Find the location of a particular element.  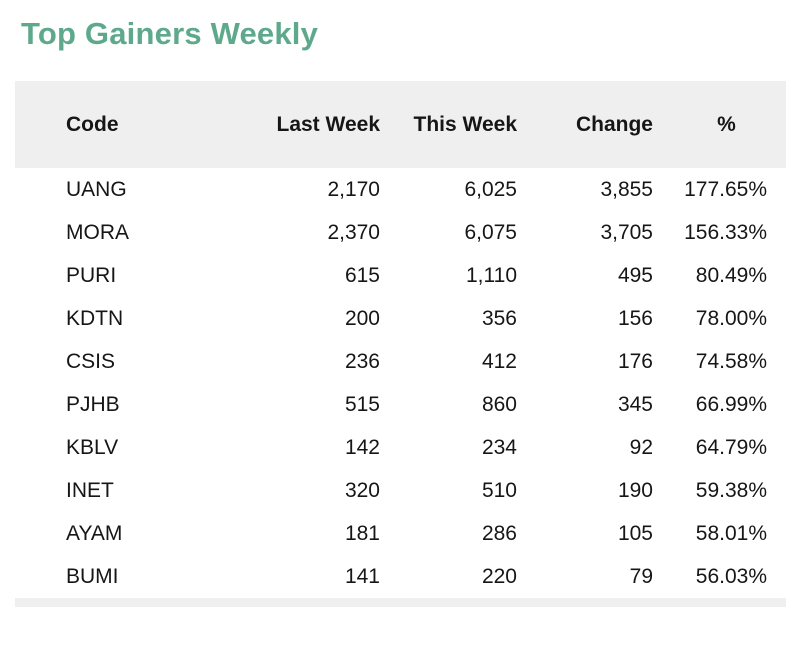

table-footer-strip is located at coordinates (400, 602).